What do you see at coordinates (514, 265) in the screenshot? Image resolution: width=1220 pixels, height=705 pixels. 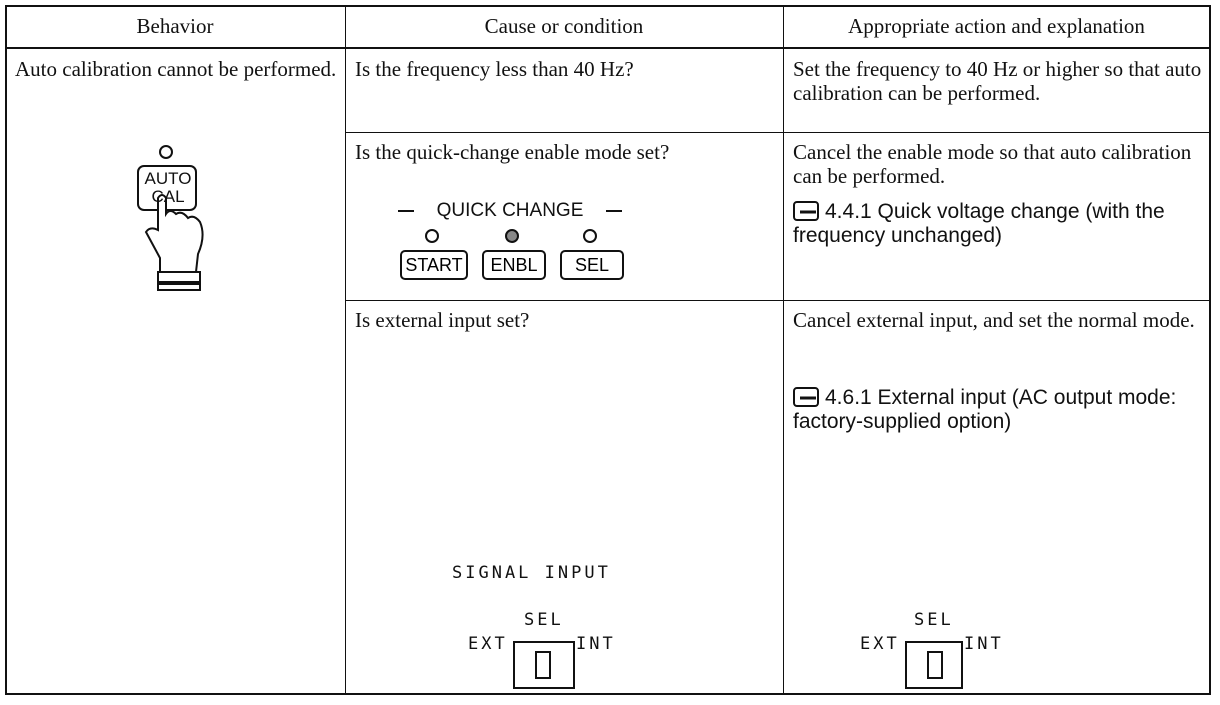 I see `panel-button: ENBL` at bounding box center [514, 265].